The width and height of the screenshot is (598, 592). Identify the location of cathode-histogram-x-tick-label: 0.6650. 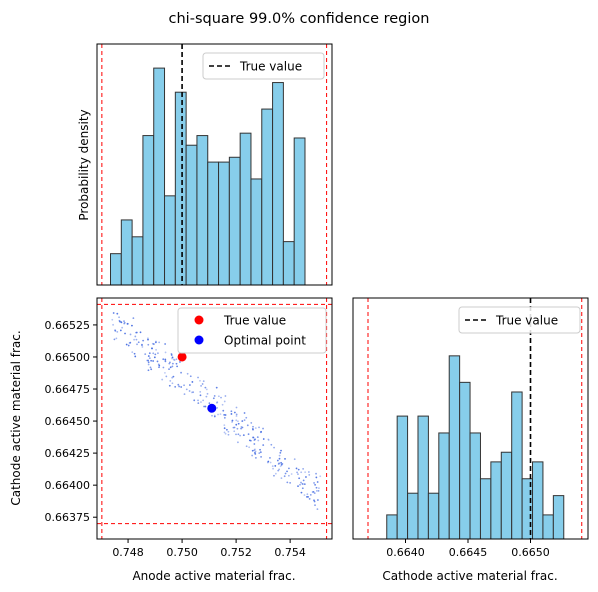
(530, 552).